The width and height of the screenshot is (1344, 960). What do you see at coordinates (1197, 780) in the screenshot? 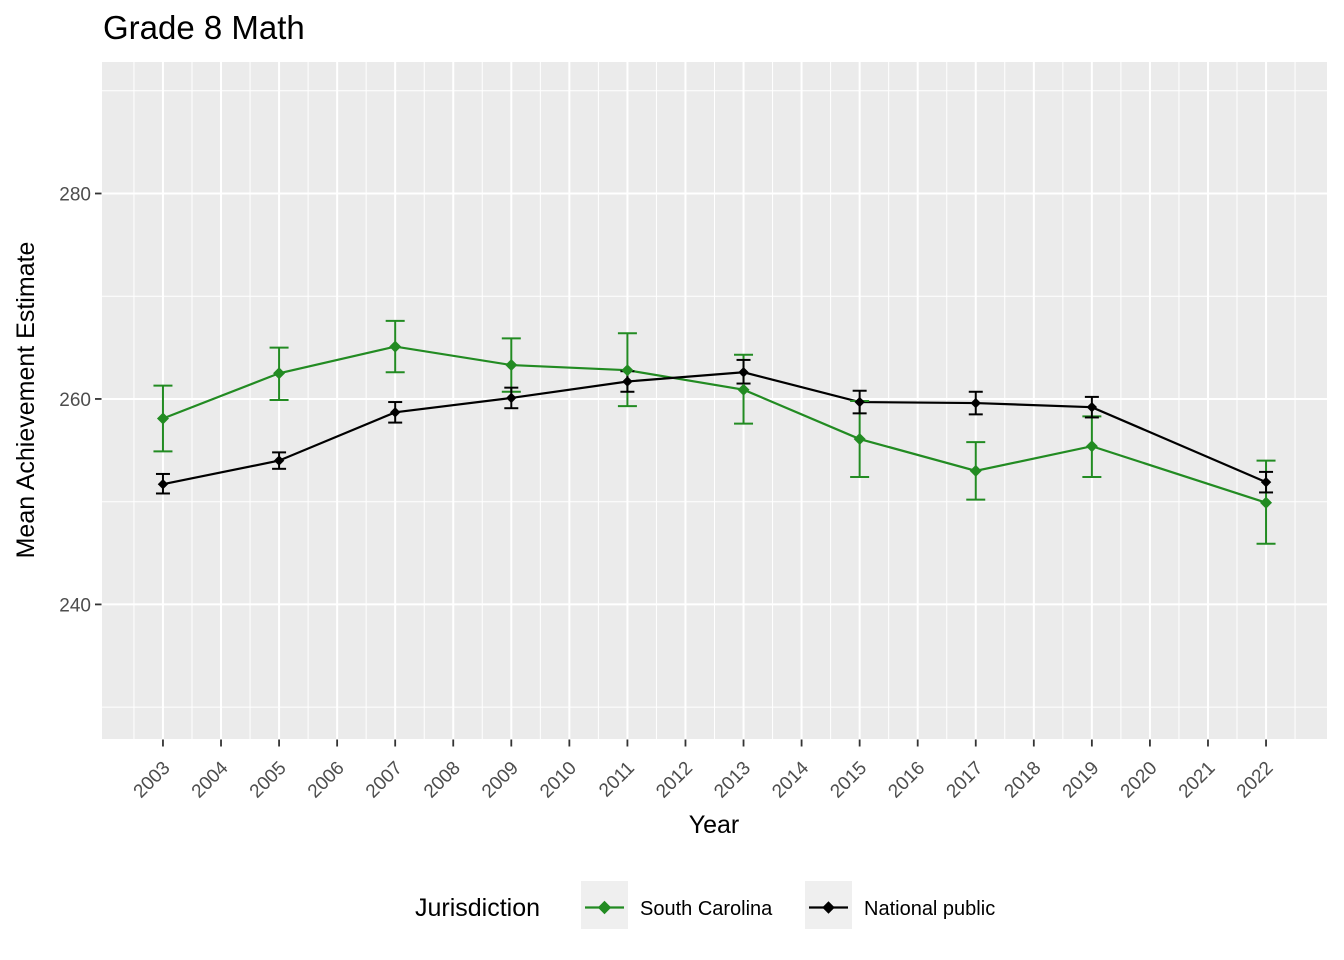
I see `x-tick-label: 2021` at bounding box center [1197, 780].